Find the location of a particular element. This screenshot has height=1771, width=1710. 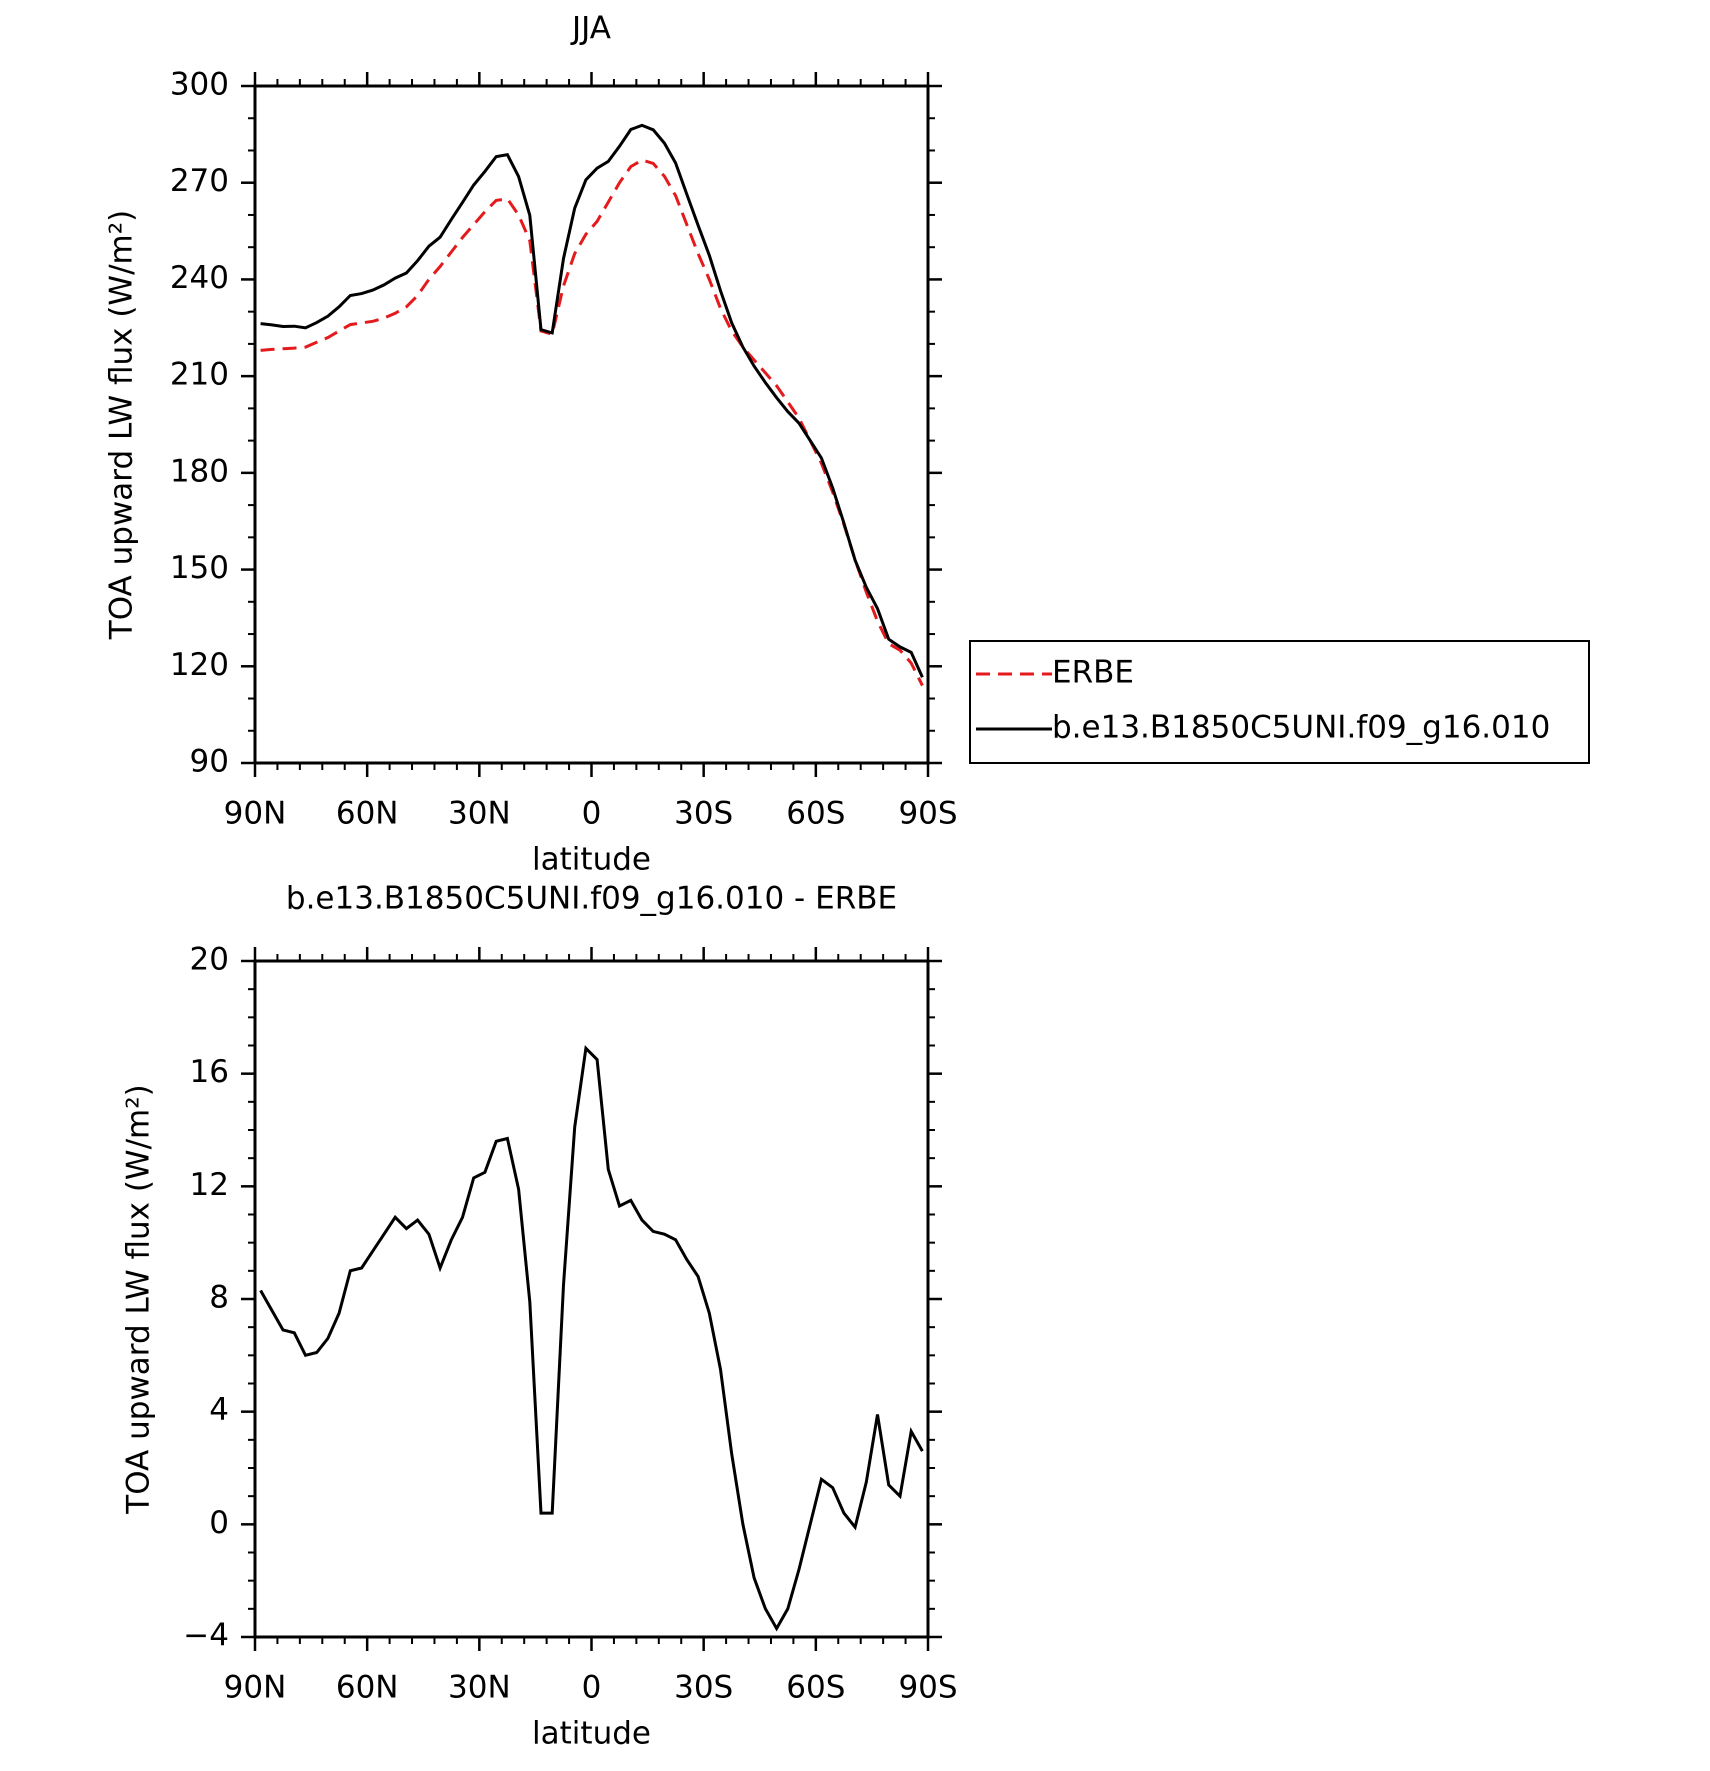

chart-title: b.e13.B1850C5UNI.f09_g16.010 - ERBE is located at coordinates (591, 899).